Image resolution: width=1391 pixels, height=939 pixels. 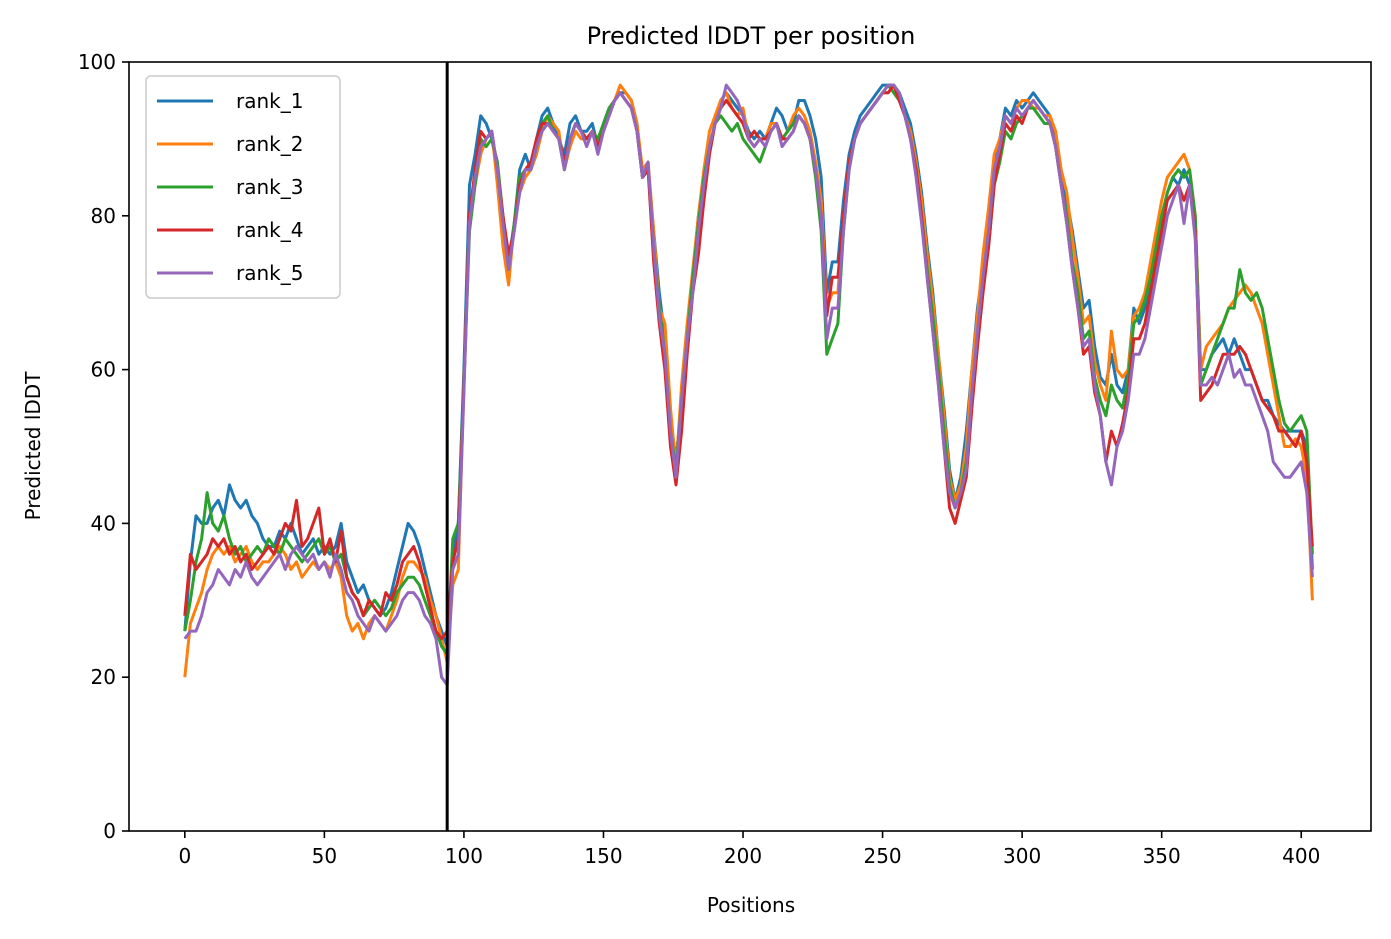 I want to click on chart-title: Predicted lDDT per position, so click(x=751, y=36).